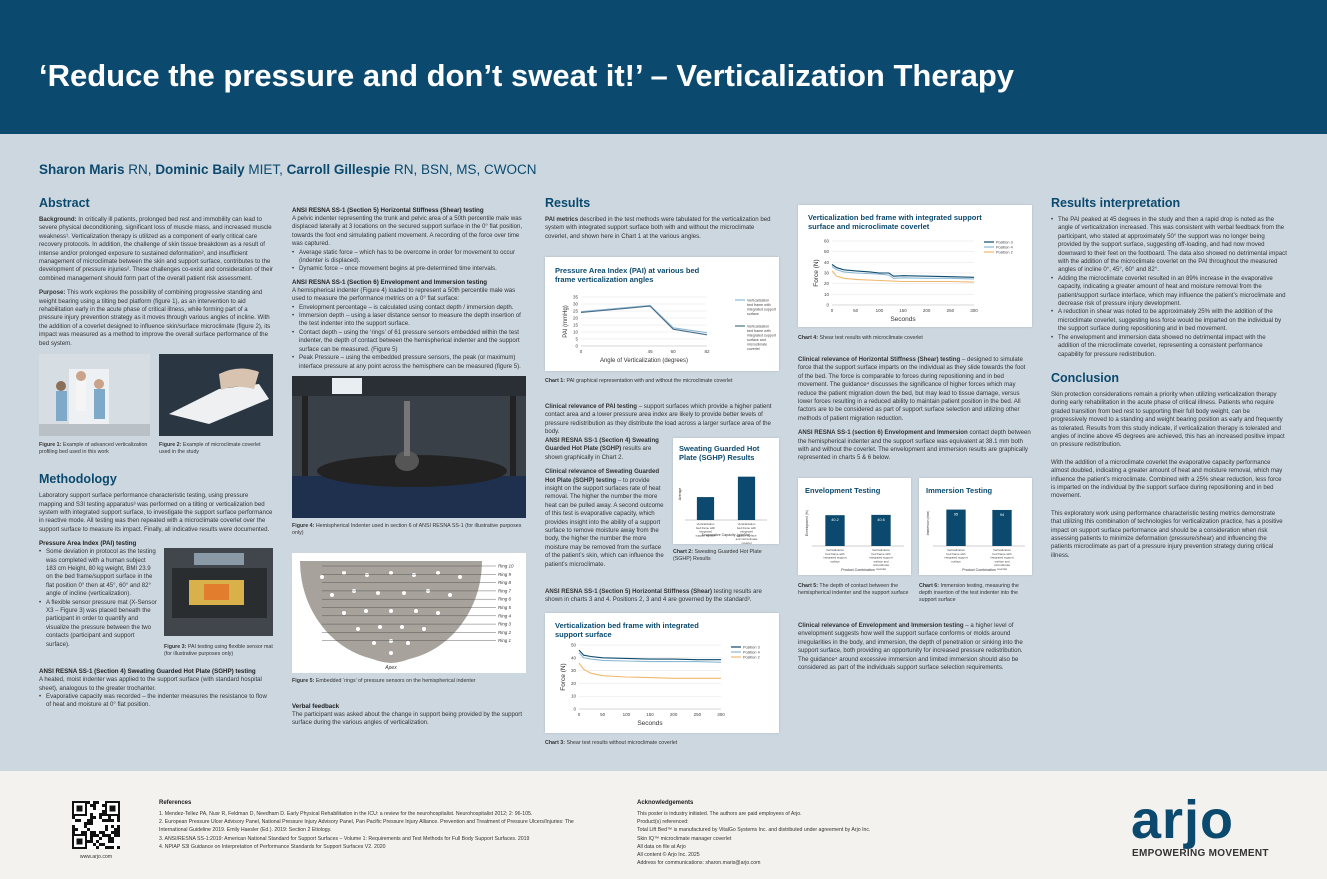 This screenshot has width=1327, height=879. Describe the element at coordinates (555, 743) in the screenshot. I see `label: Chart 3:` at that location.